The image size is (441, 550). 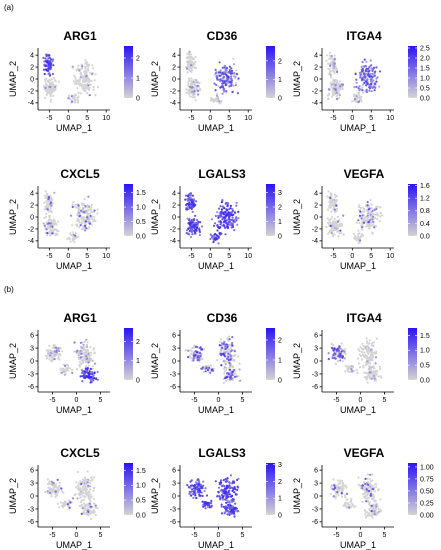 What do you see at coordinates (364, 36) in the screenshot?
I see `panel-title: ITGA4` at bounding box center [364, 36].